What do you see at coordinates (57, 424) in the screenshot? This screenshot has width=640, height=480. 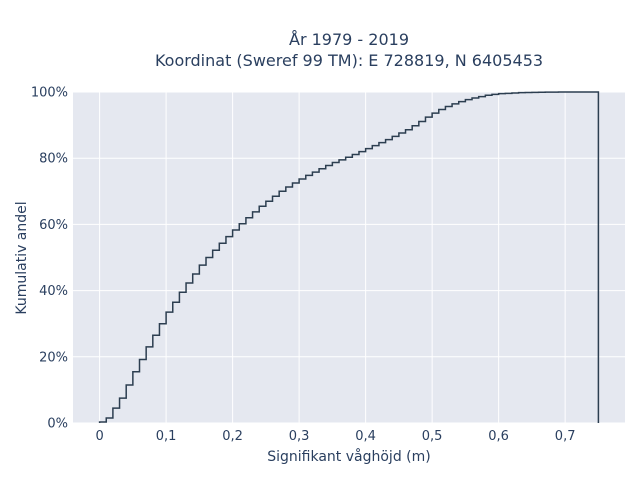 I see `y-tick-label: 0%` at bounding box center [57, 424].